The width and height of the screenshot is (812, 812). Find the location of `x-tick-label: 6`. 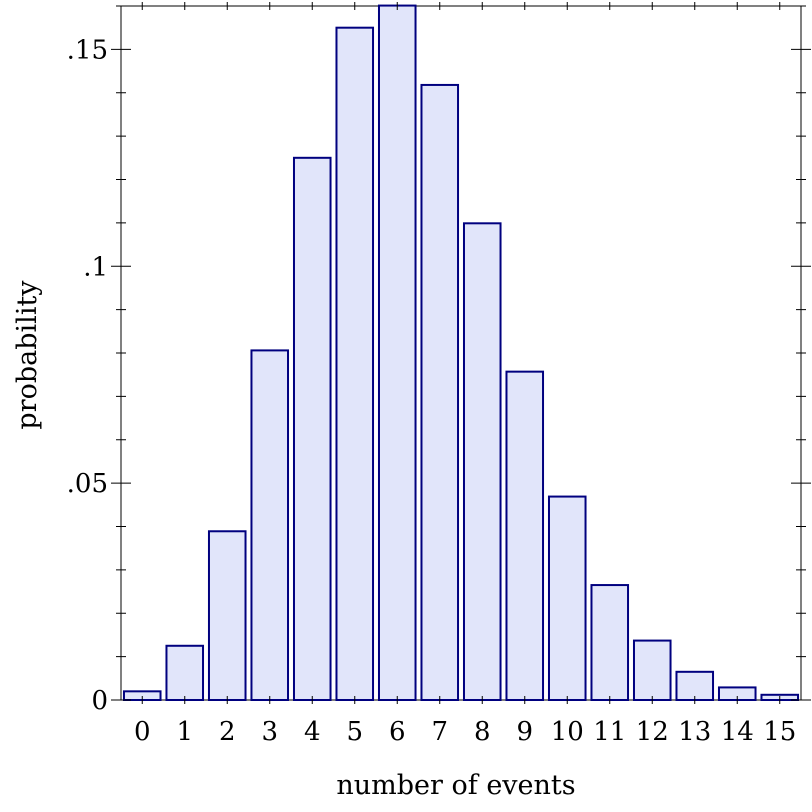

x-tick-label: 6 is located at coordinates (397, 732).